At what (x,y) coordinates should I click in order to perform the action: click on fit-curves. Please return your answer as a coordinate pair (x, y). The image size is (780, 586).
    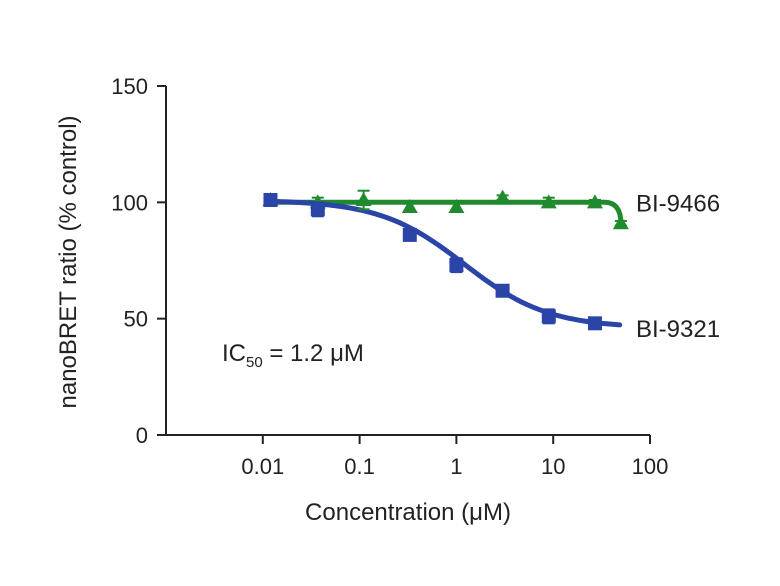
    Looking at the image, I should click on (446, 263).